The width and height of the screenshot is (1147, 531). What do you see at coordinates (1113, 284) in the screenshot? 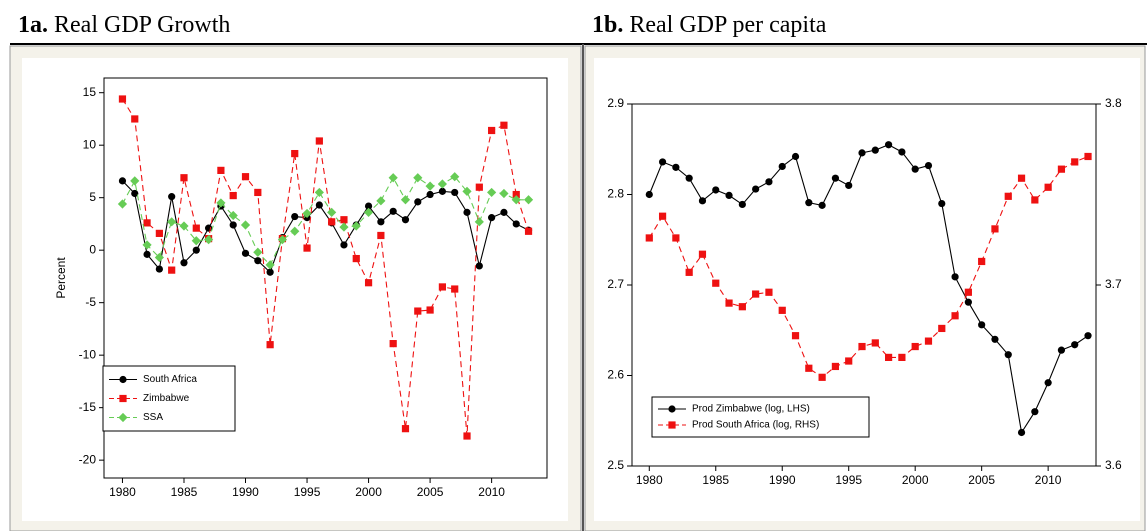
I see `y2-tick-label: 3.7` at bounding box center [1113, 284].